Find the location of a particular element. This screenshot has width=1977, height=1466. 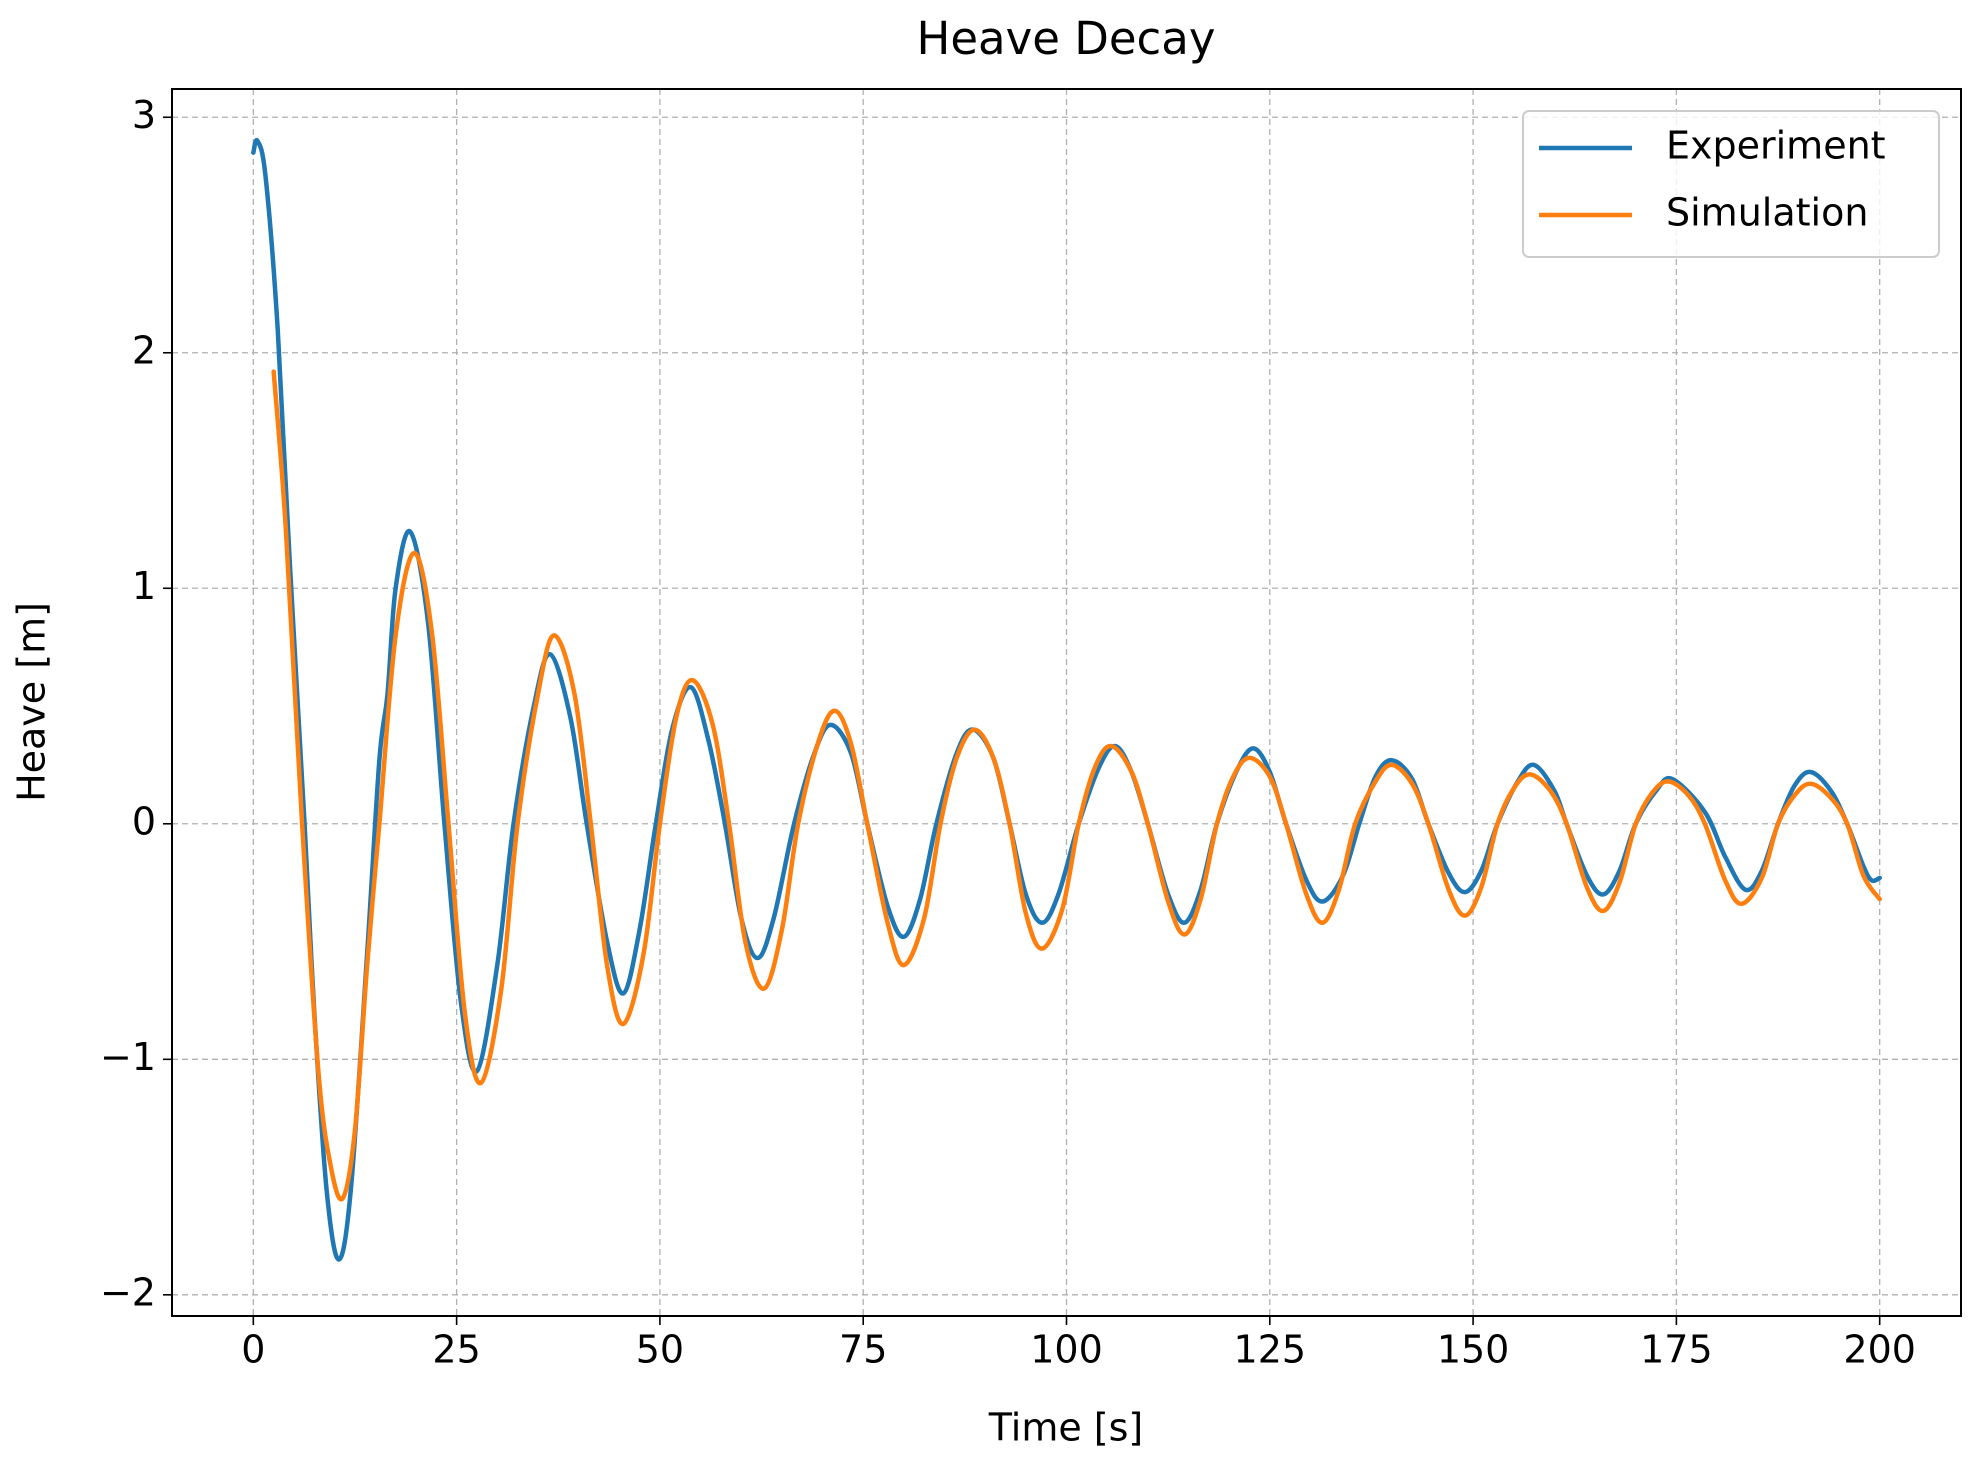

legend-label: Simulation is located at coordinates (1767, 213).